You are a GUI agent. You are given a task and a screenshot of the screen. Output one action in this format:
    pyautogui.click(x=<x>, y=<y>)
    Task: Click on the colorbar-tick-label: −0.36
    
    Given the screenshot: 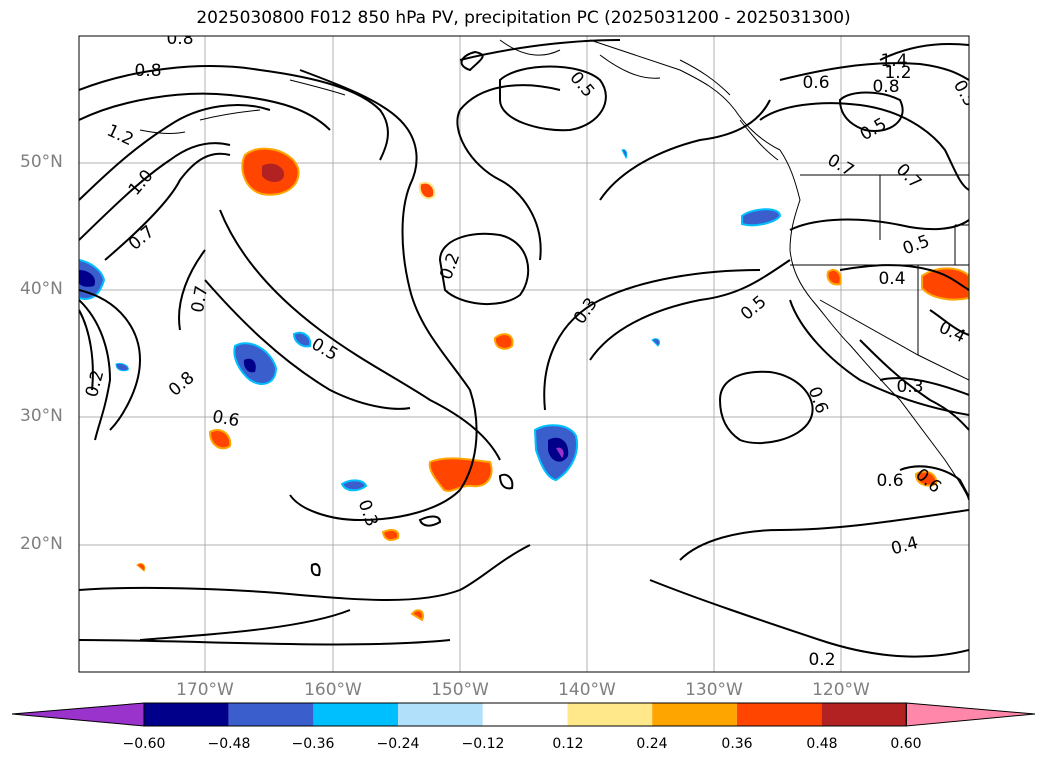 What is the action you would take?
    pyautogui.click(x=313, y=744)
    